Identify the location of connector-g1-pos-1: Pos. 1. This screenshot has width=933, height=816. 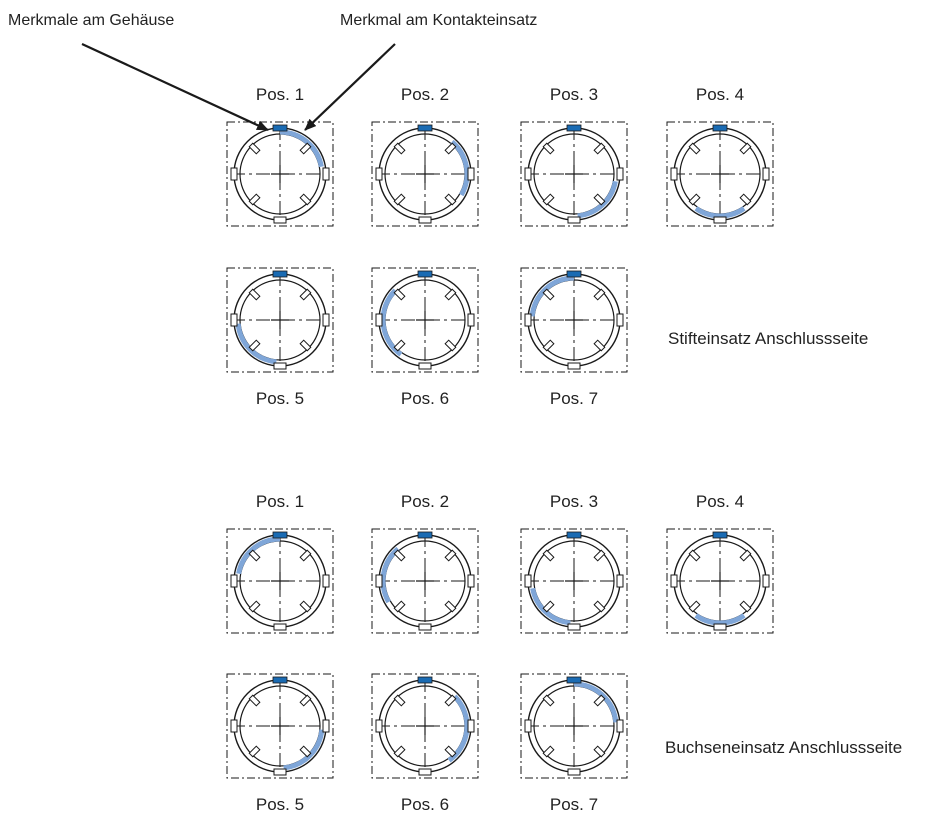
(280, 156).